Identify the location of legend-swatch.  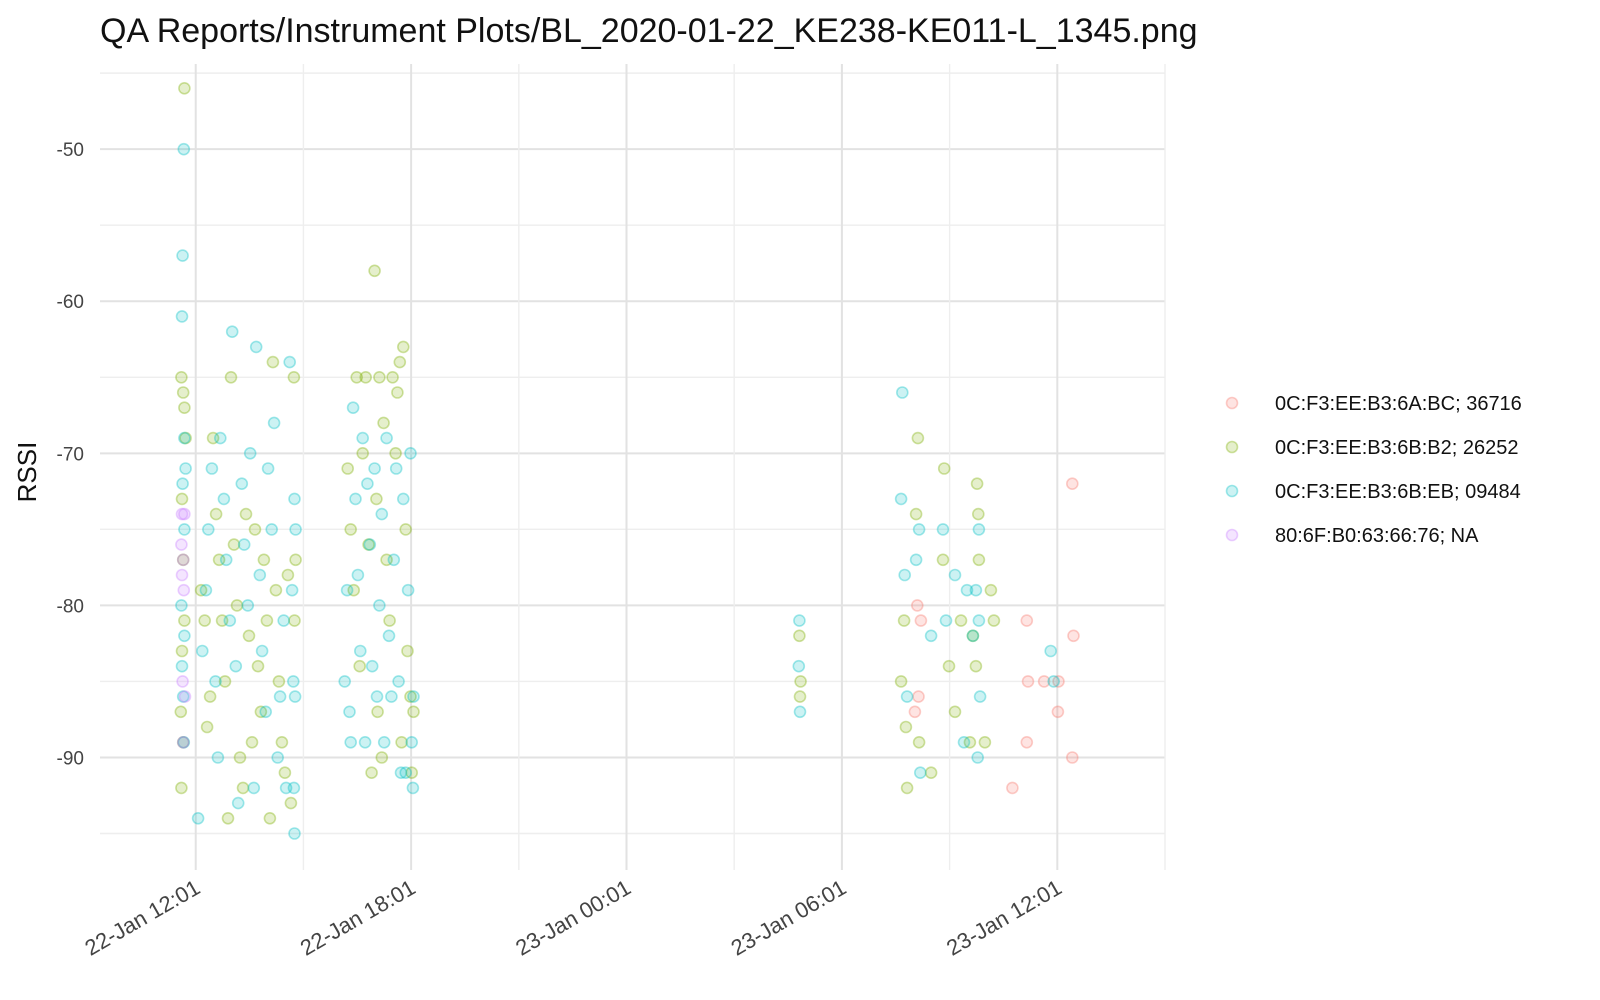
(1232, 491).